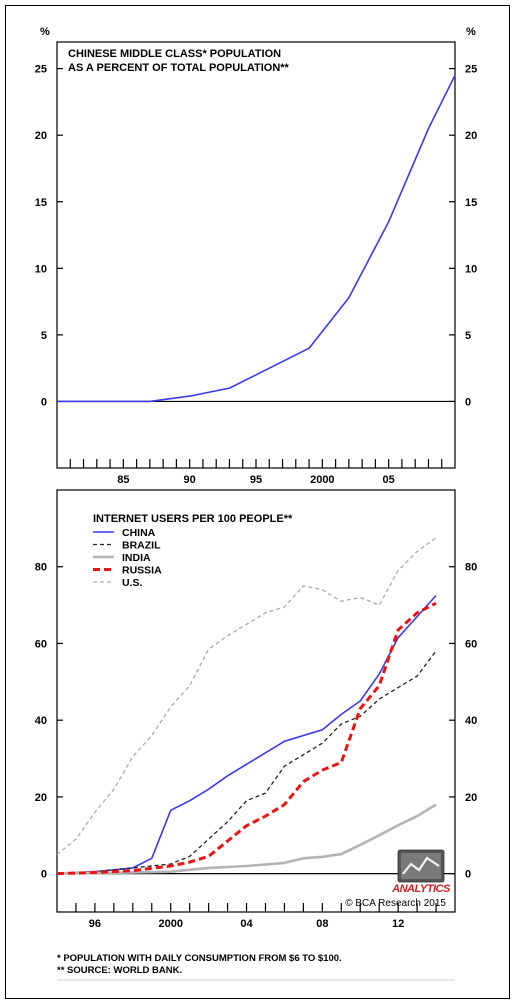 This screenshot has width=517, height=1006. Describe the element at coordinates (190, 480) in the screenshot. I see `top-xtick-label: 90` at that location.